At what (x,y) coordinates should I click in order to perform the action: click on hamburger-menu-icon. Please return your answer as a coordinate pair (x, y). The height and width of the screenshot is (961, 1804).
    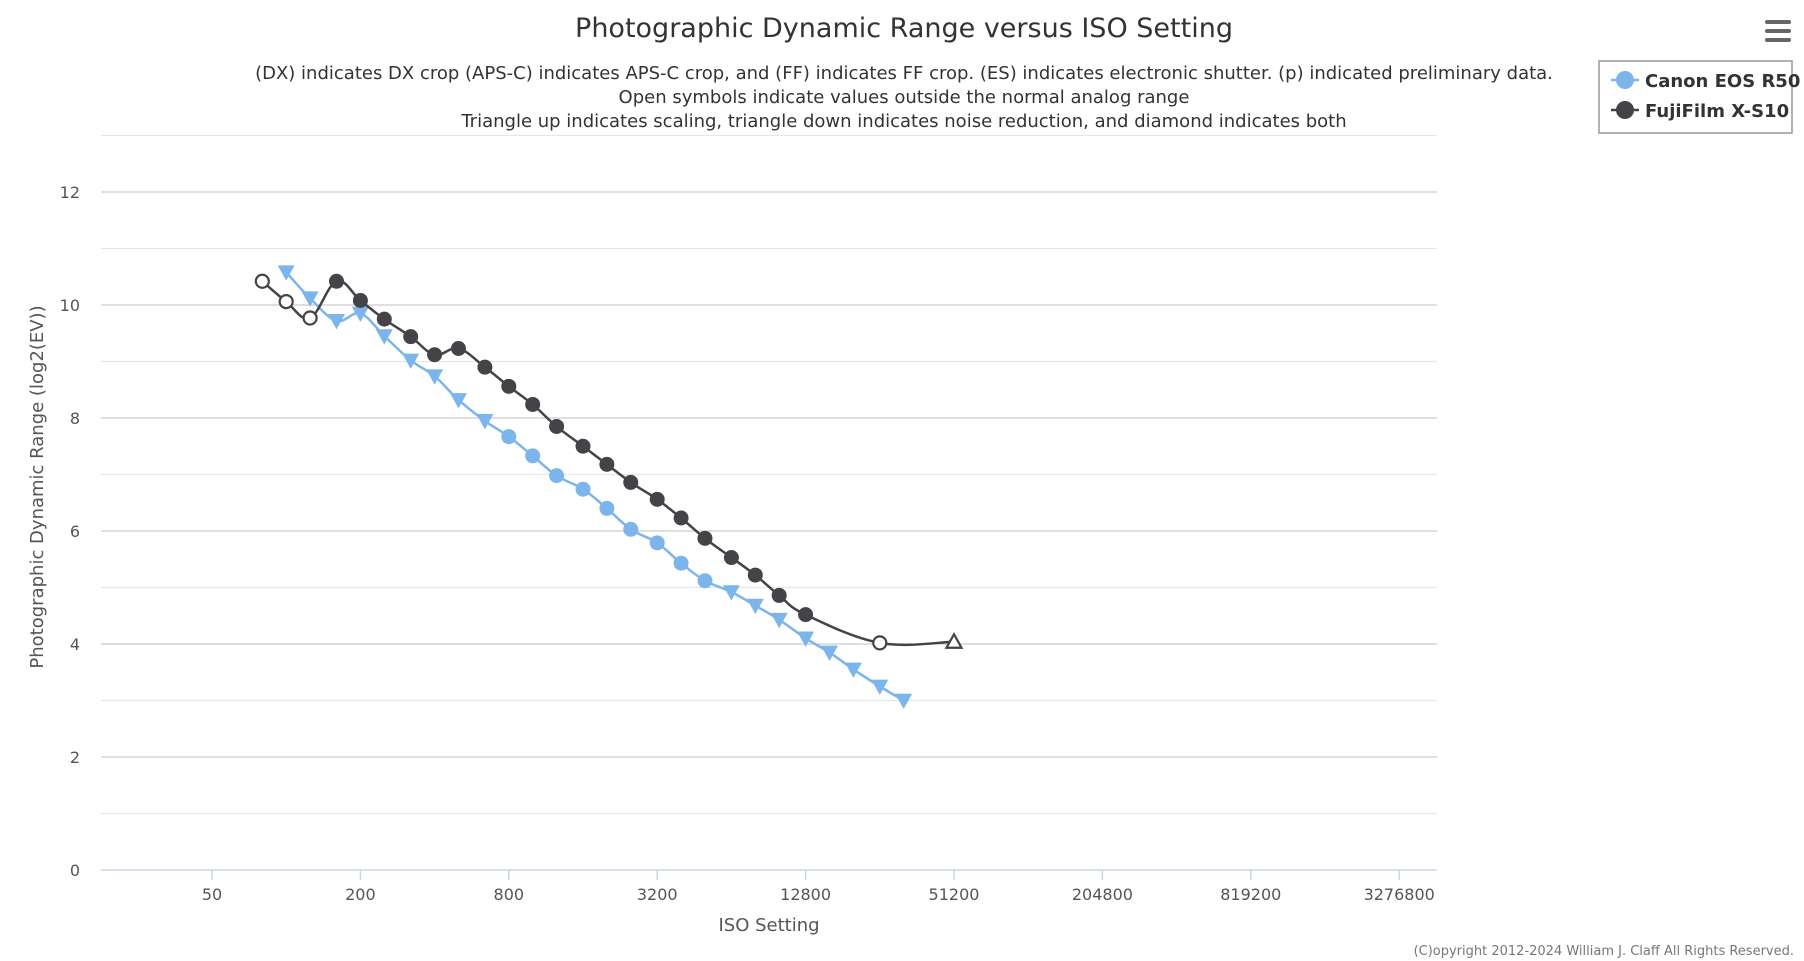
    Looking at the image, I should click on (1778, 31).